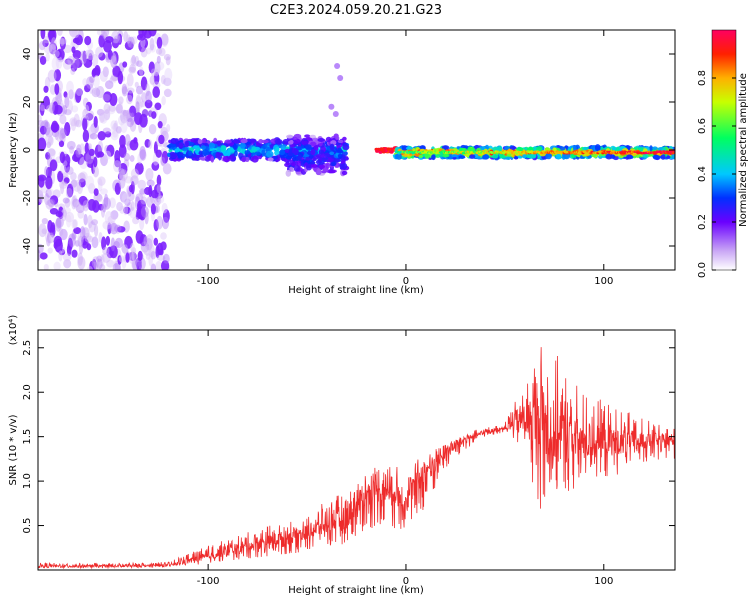 This screenshot has width=750, height=600. What do you see at coordinates (356, 290) in the screenshot?
I see `spectrogram-xlabel: Height of straight line (km)` at bounding box center [356, 290].